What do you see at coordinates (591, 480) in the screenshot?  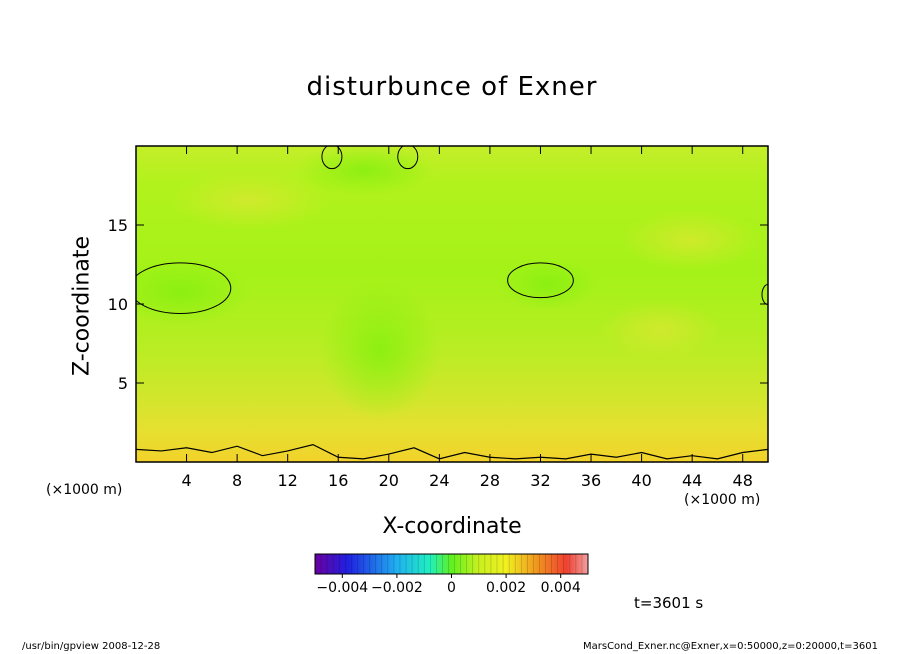 I see `x-tick-label: 36` at bounding box center [591, 480].